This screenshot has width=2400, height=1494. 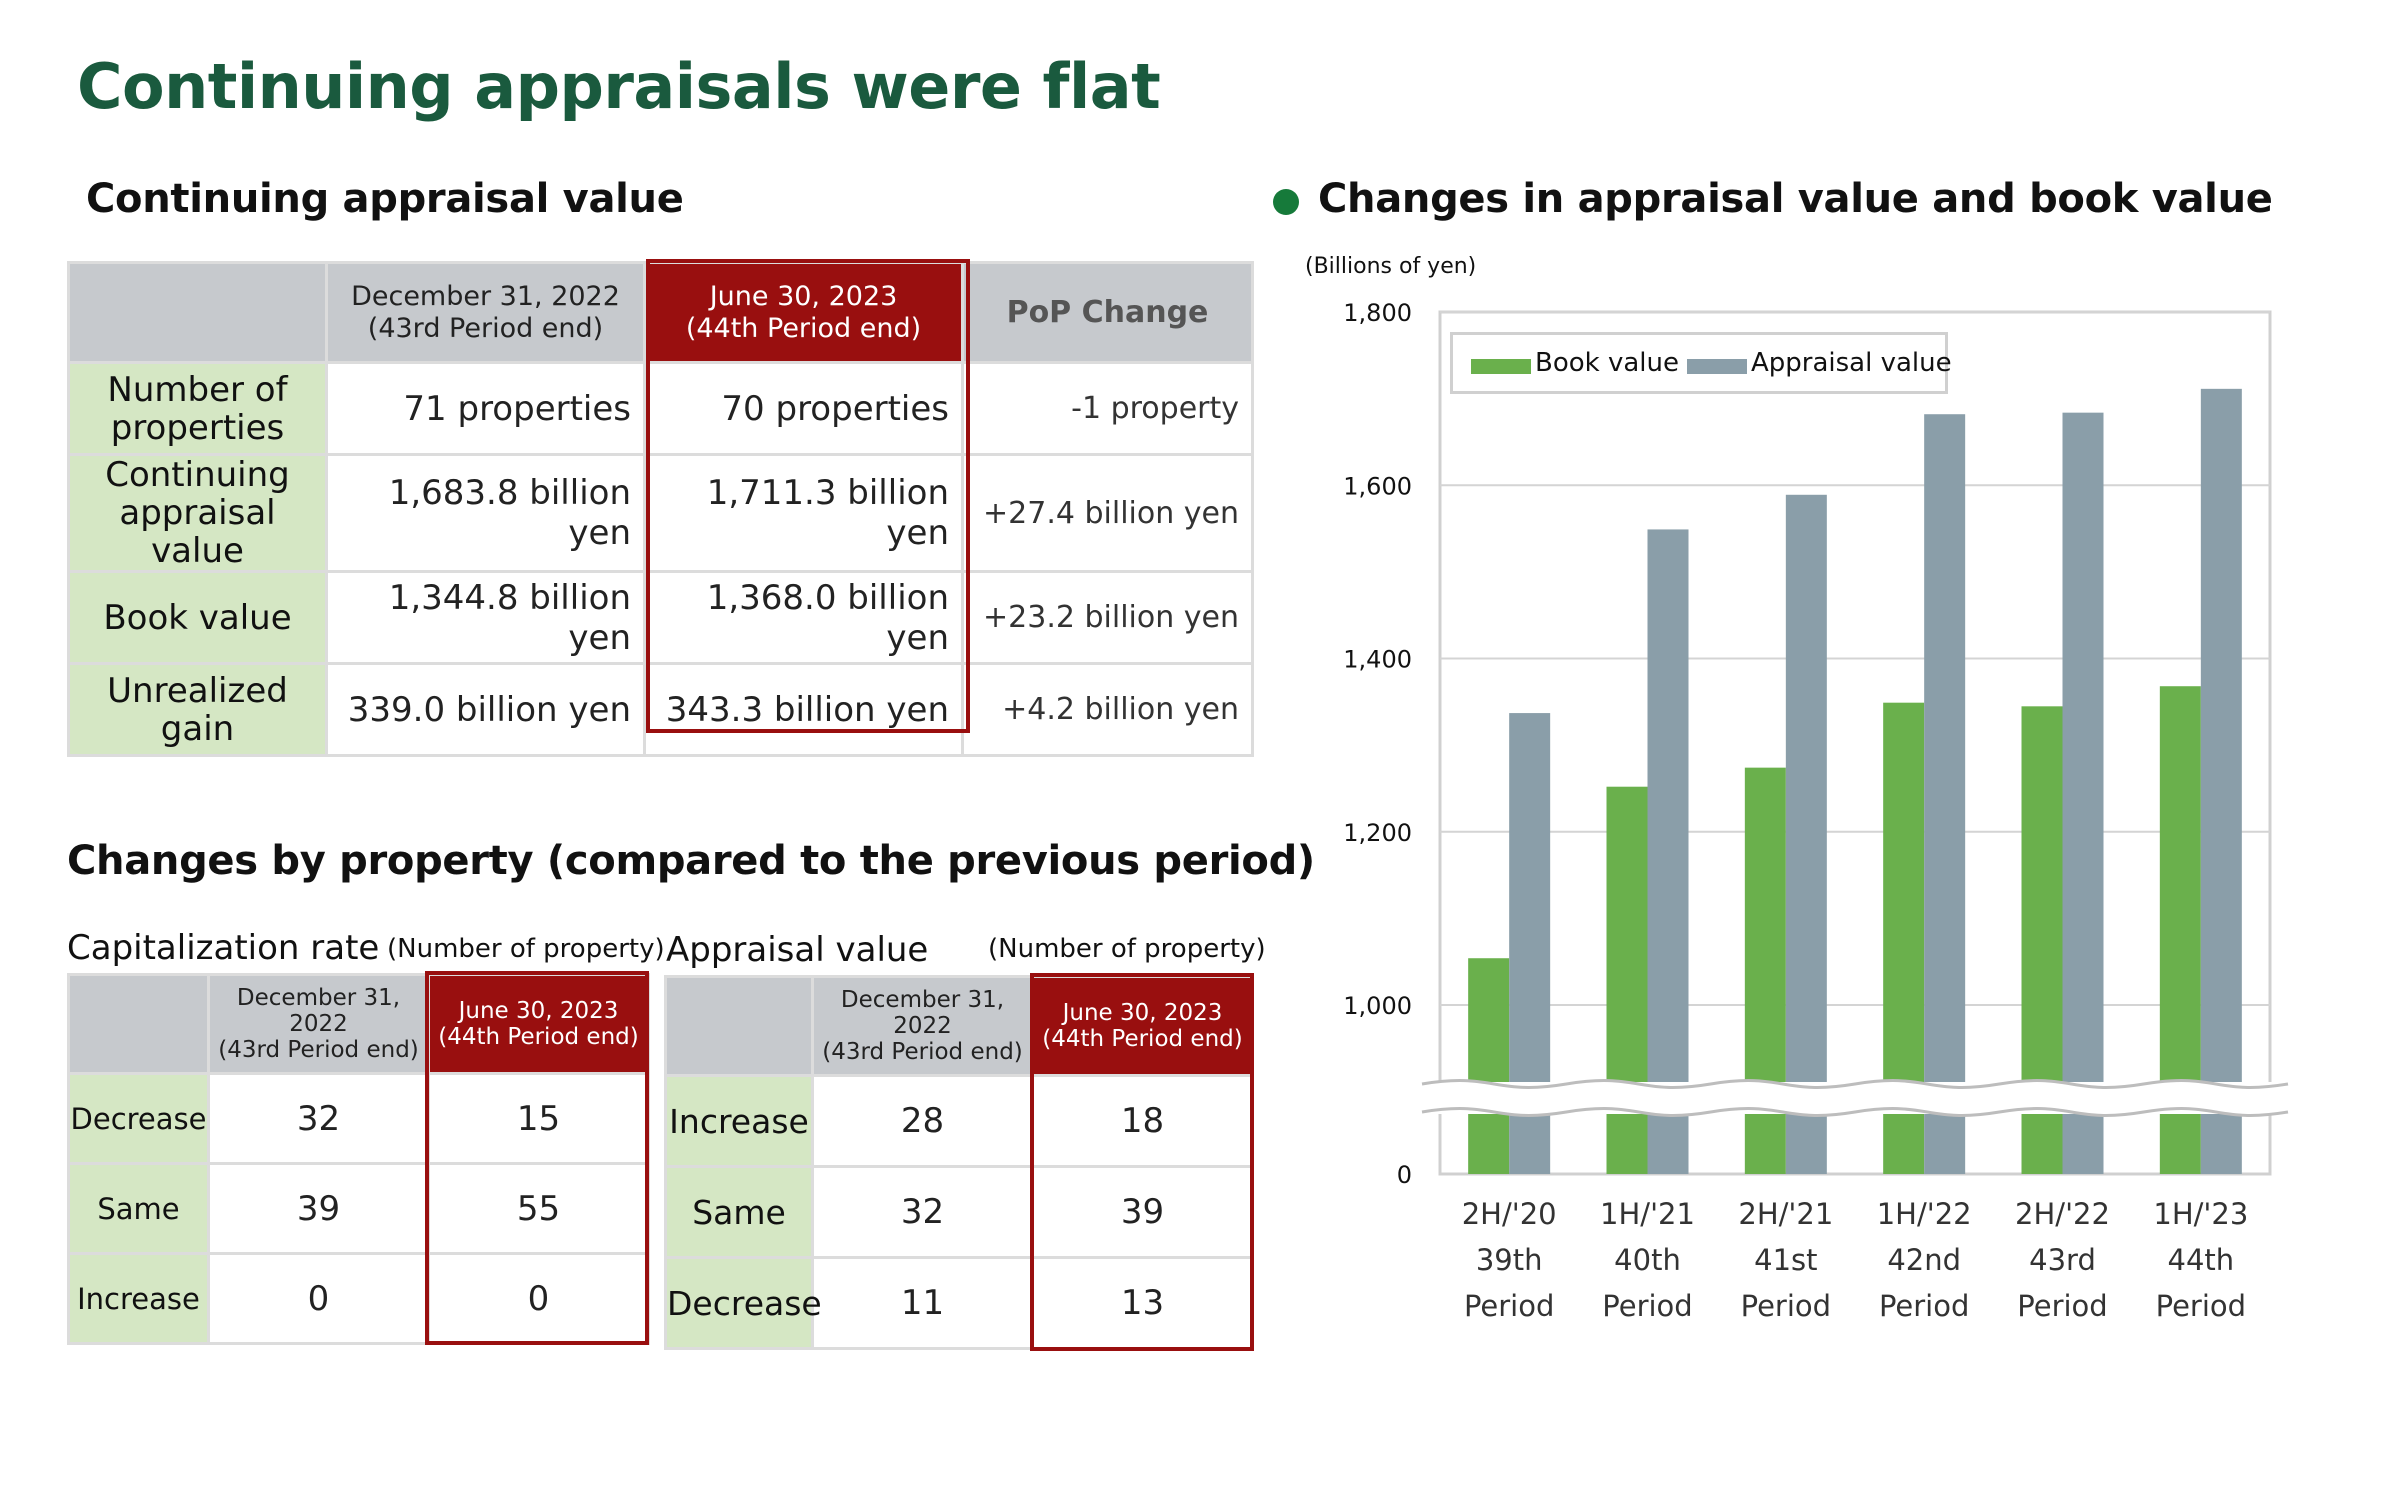 I want to click on legend-swatch-book-value, so click(x=1501, y=366).